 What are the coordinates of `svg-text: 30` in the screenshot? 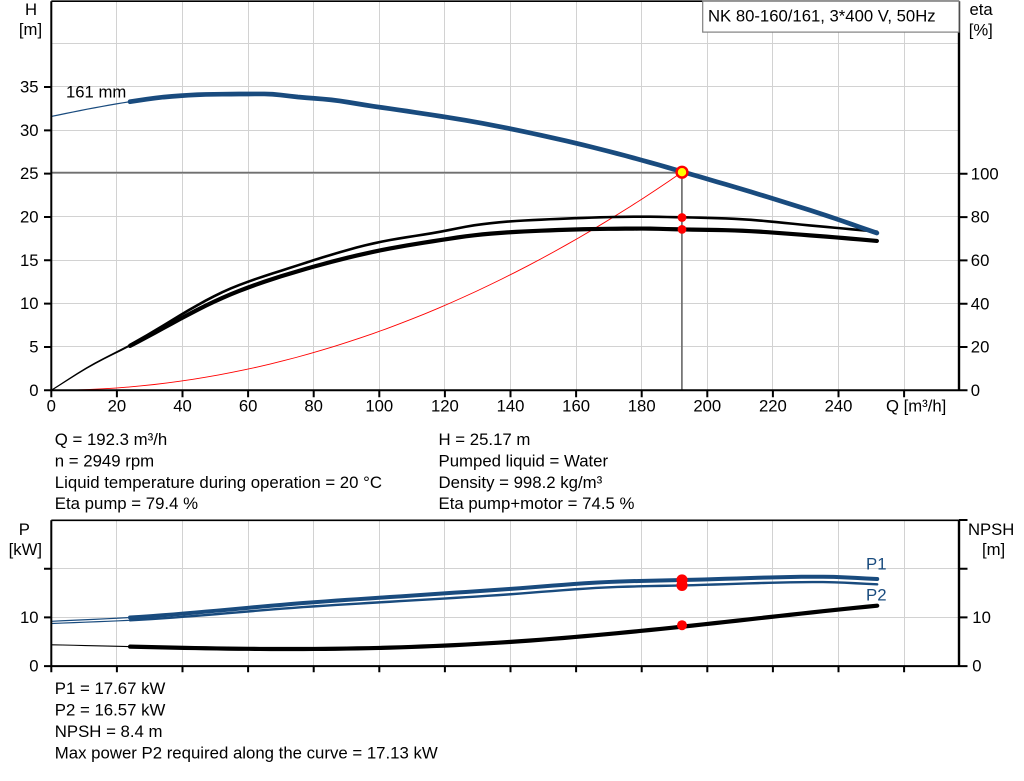 It's located at (29, 130).